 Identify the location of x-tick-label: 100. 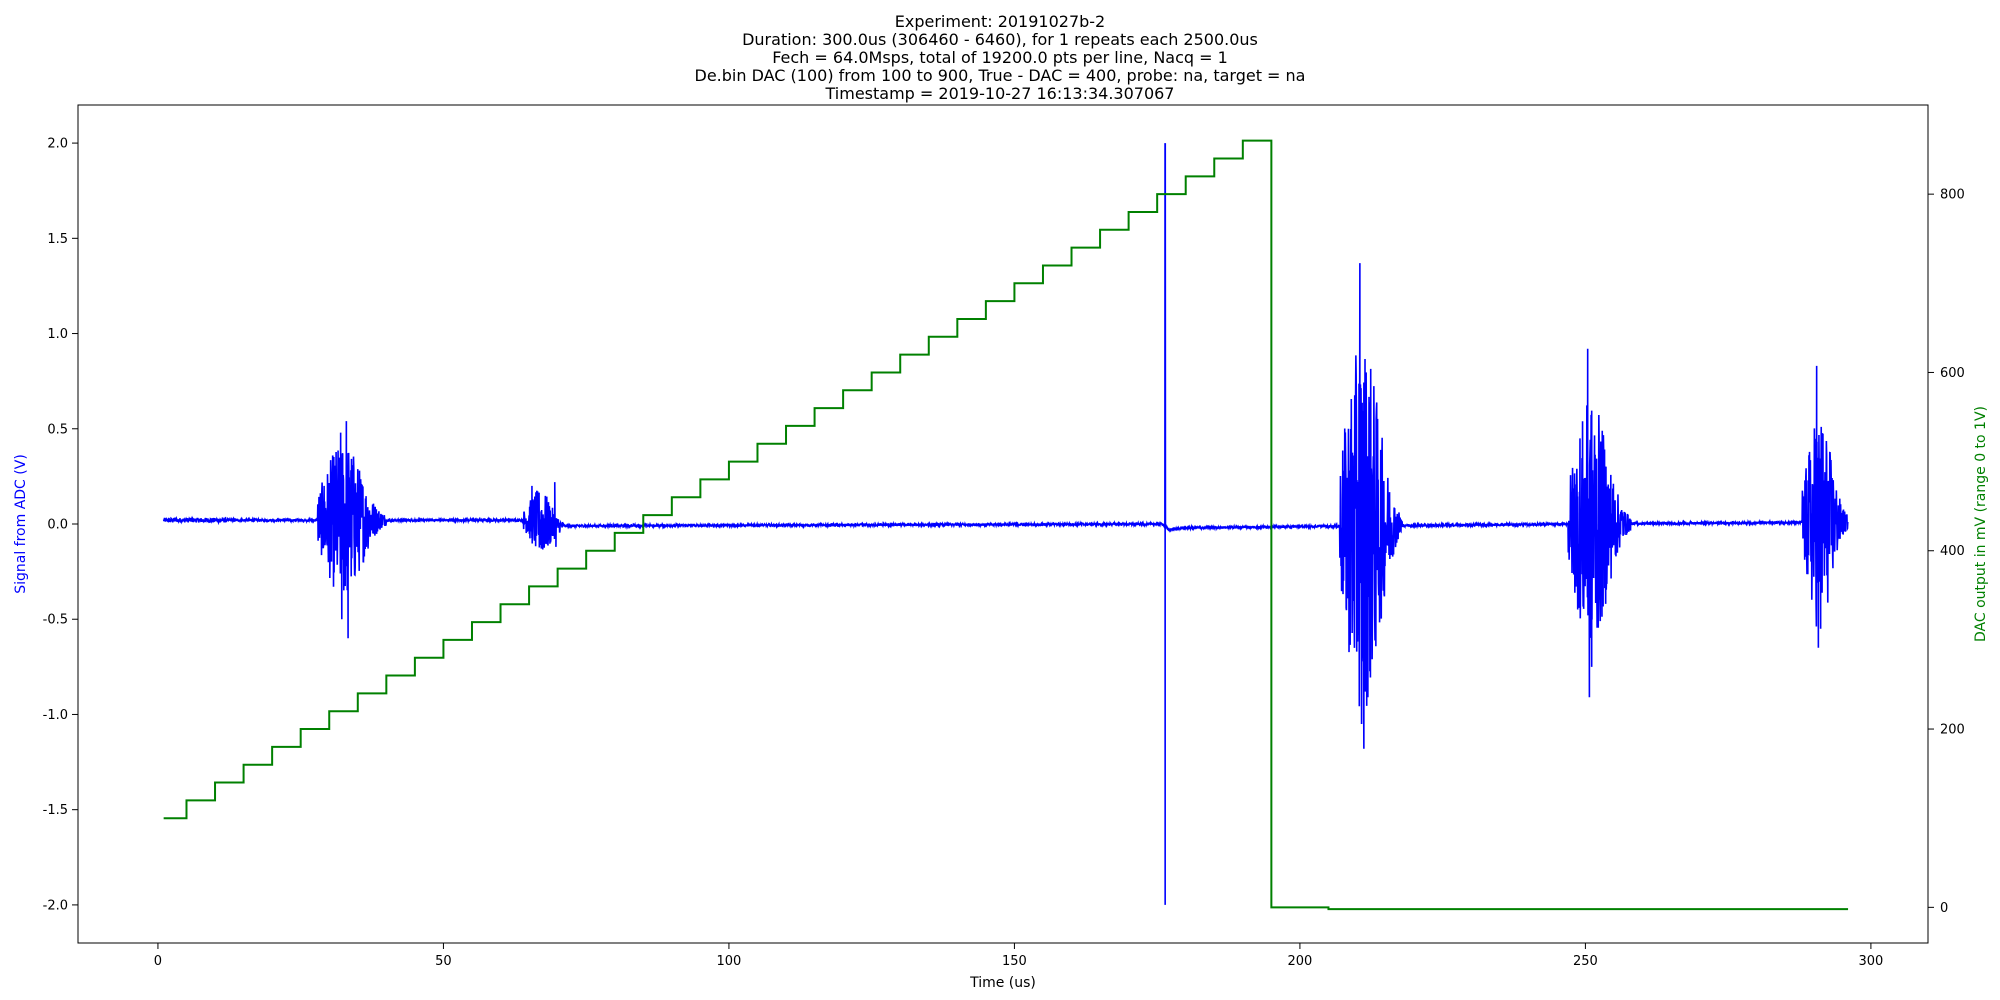
(729, 961).